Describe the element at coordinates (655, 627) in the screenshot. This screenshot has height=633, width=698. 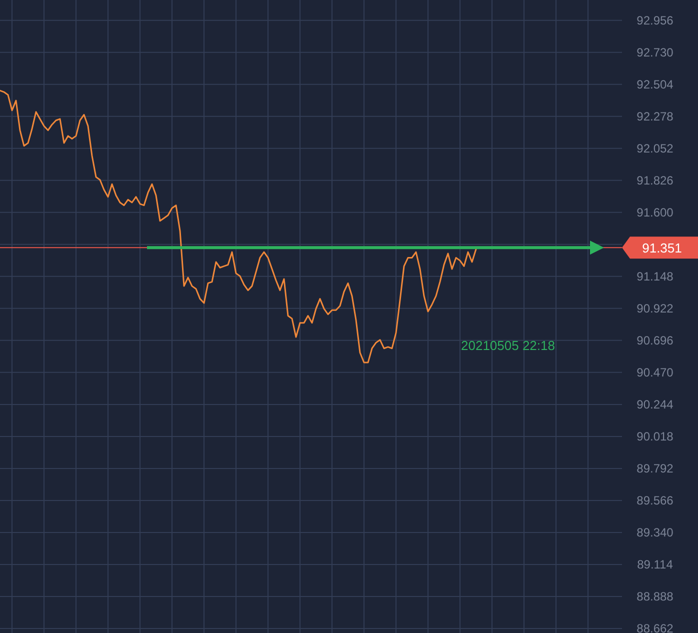
I see `y-tick-label: 88.662` at that location.